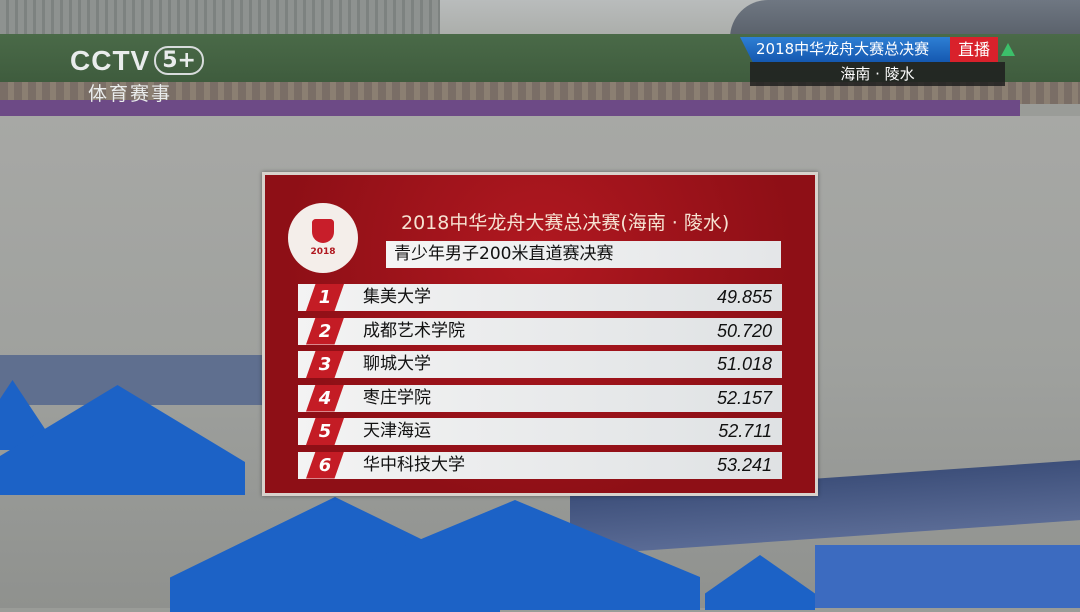 The image size is (1080, 612). Describe the element at coordinates (397, 431) in the screenshot. I see `team-name: 天津海运` at that location.